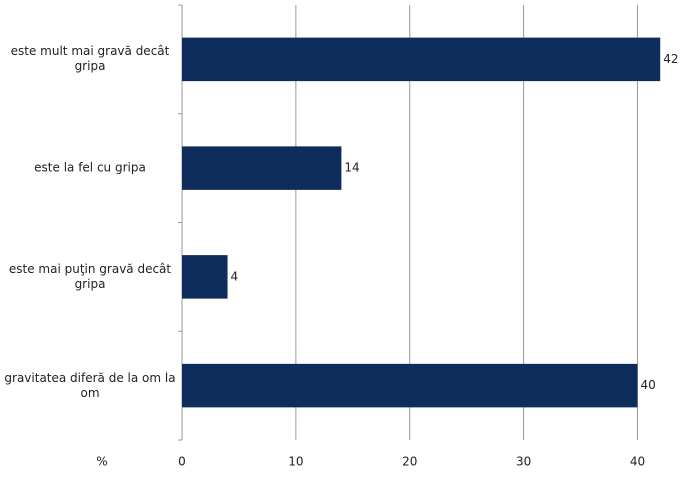 The width and height of the screenshot is (700, 479). I want to click on x-tick-label: 40, so click(637, 462).